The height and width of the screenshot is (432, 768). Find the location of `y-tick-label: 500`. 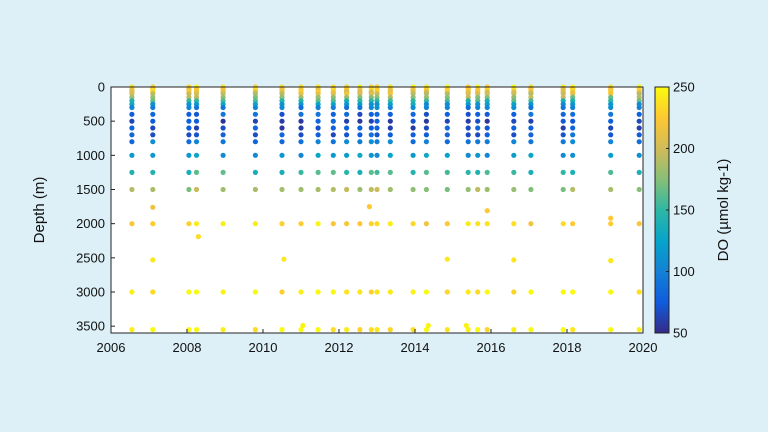

y-tick-label: 500 is located at coordinates (94, 121).